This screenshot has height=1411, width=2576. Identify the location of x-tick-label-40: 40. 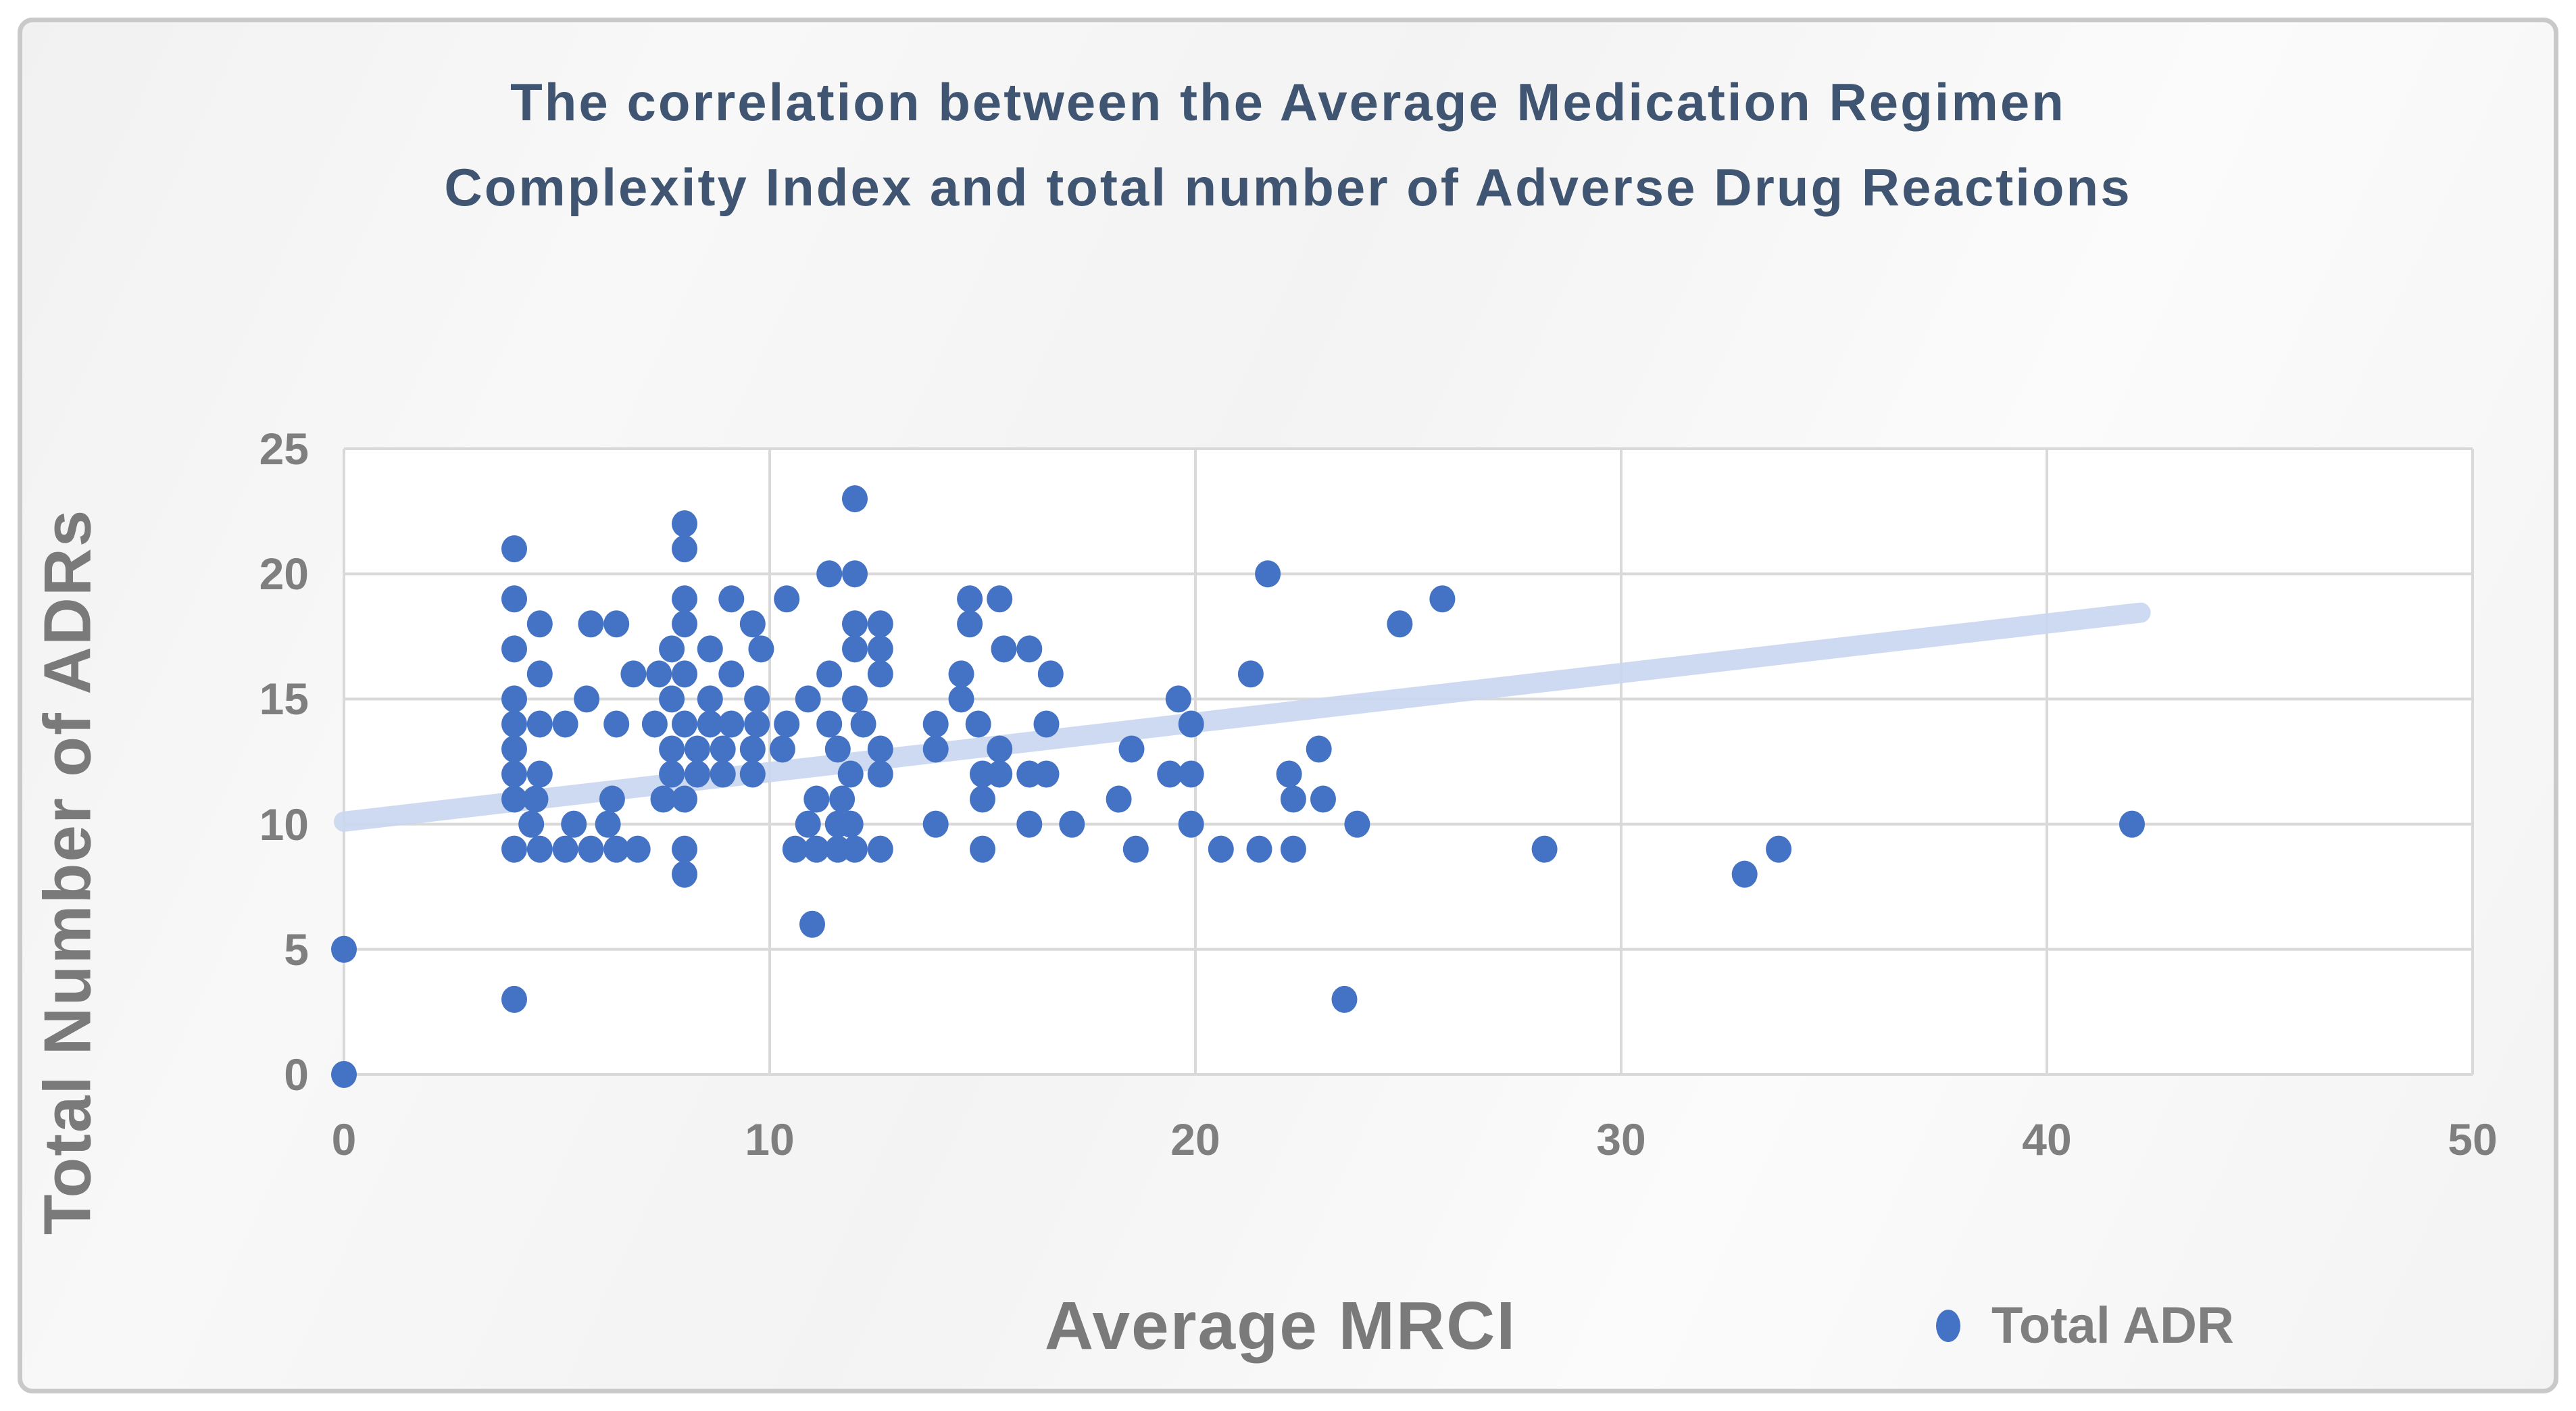
(2047, 1139).